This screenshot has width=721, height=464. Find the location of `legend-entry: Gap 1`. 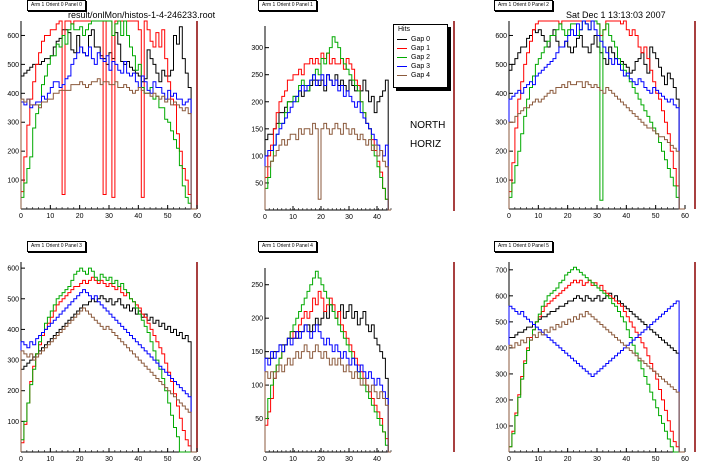

legend-entry: Gap 1 is located at coordinates (413, 48).